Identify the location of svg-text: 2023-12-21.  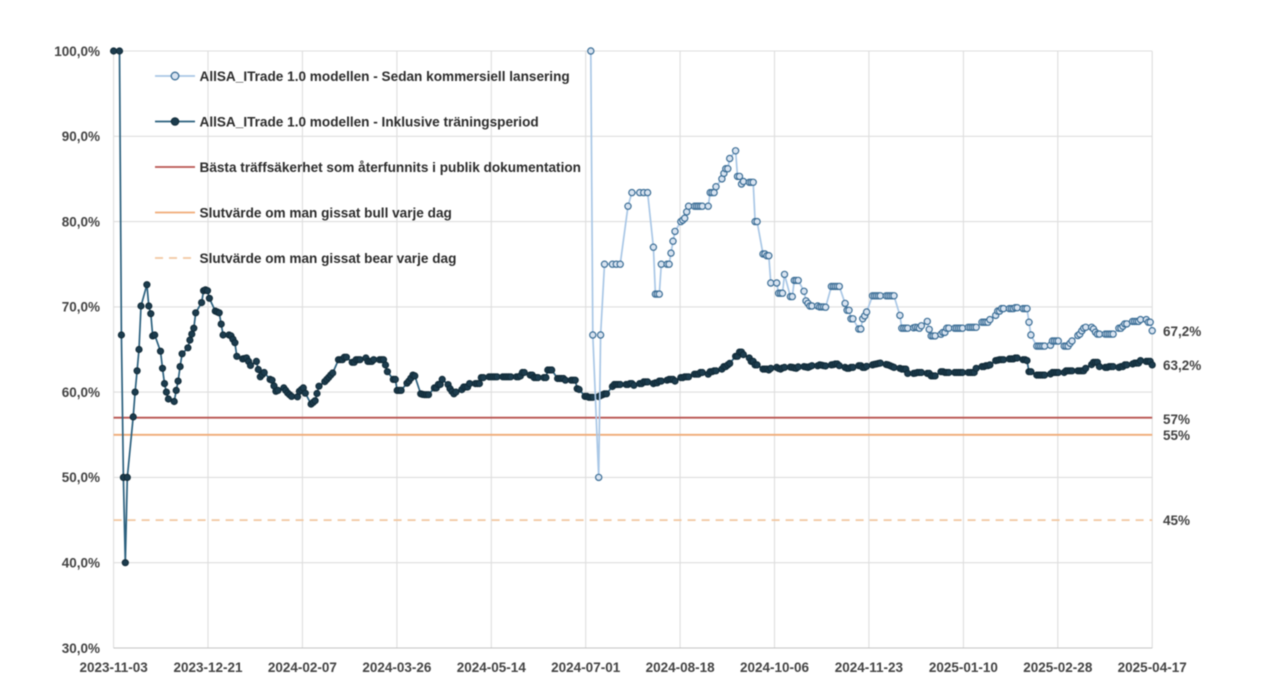
(208, 667).